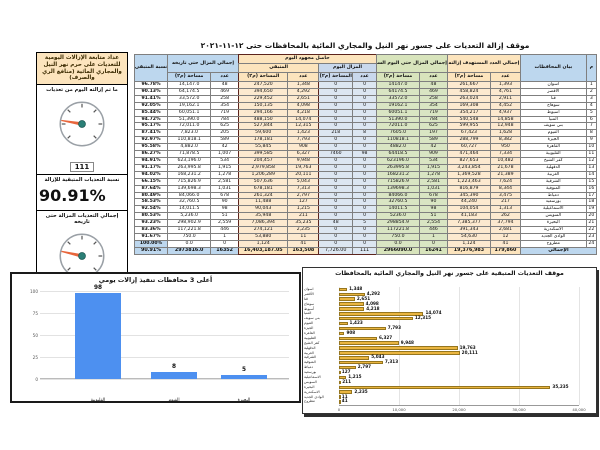 This screenshot has height=450, width=600. I want to click on x-axis-tick-label: 0, so click(339, 409).